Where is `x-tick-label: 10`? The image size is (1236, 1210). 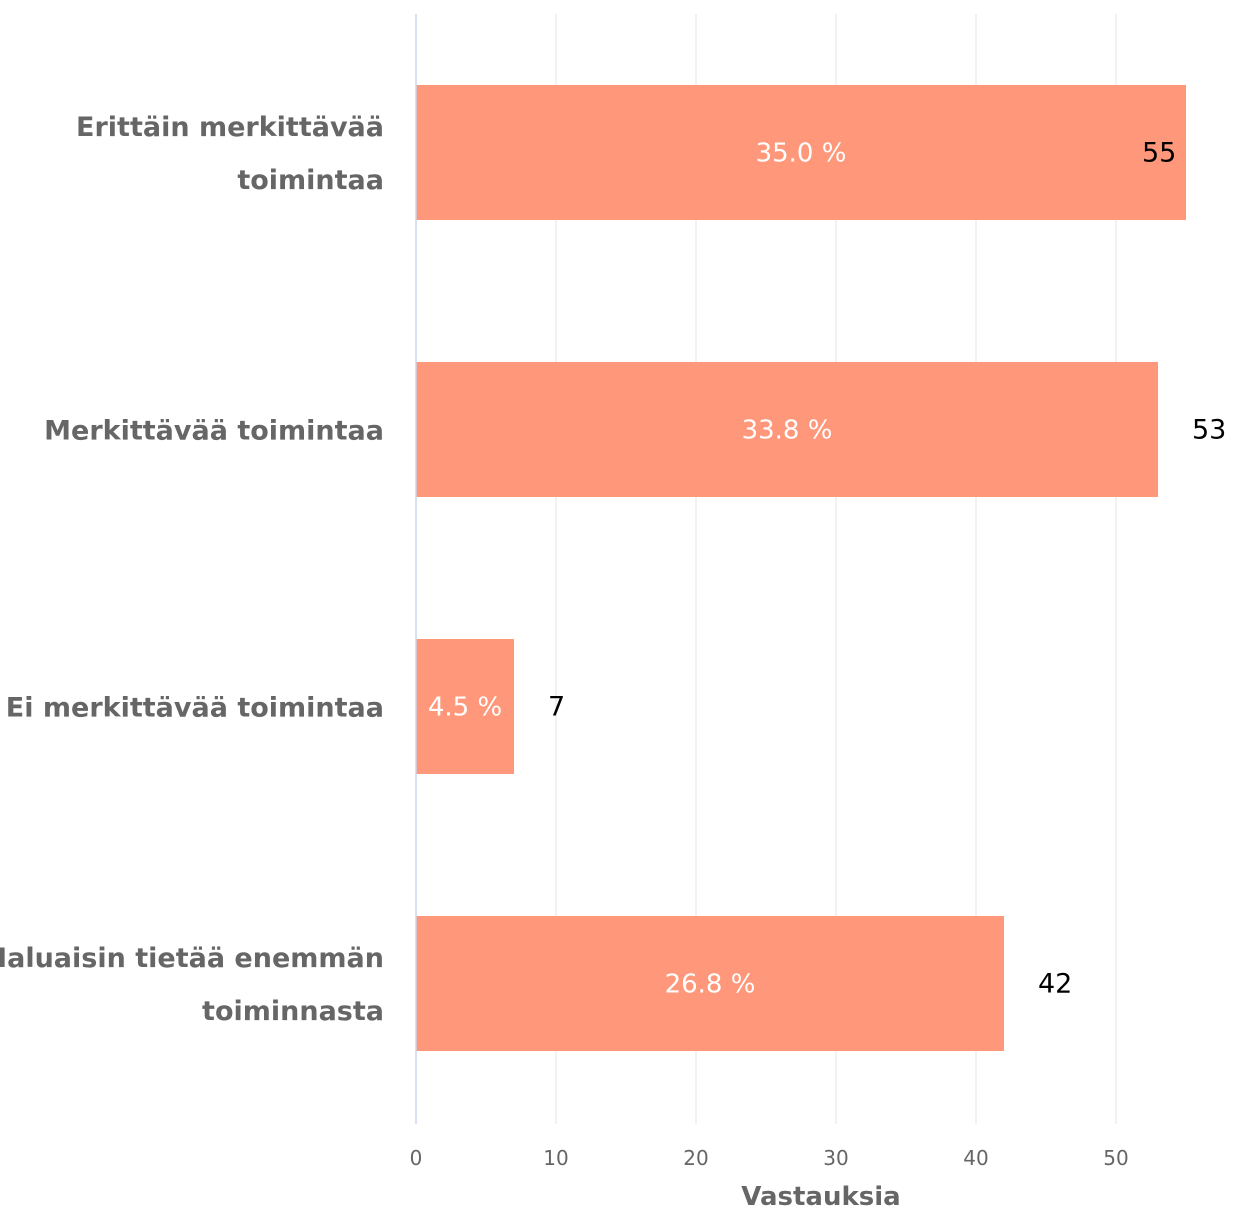 x-tick-label: 10 is located at coordinates (555, 1158).